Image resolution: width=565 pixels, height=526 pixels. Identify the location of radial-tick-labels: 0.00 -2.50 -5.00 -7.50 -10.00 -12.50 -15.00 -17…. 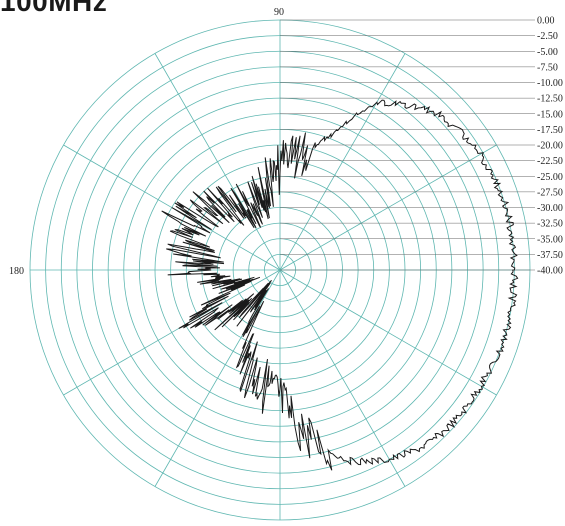
(550, 146).